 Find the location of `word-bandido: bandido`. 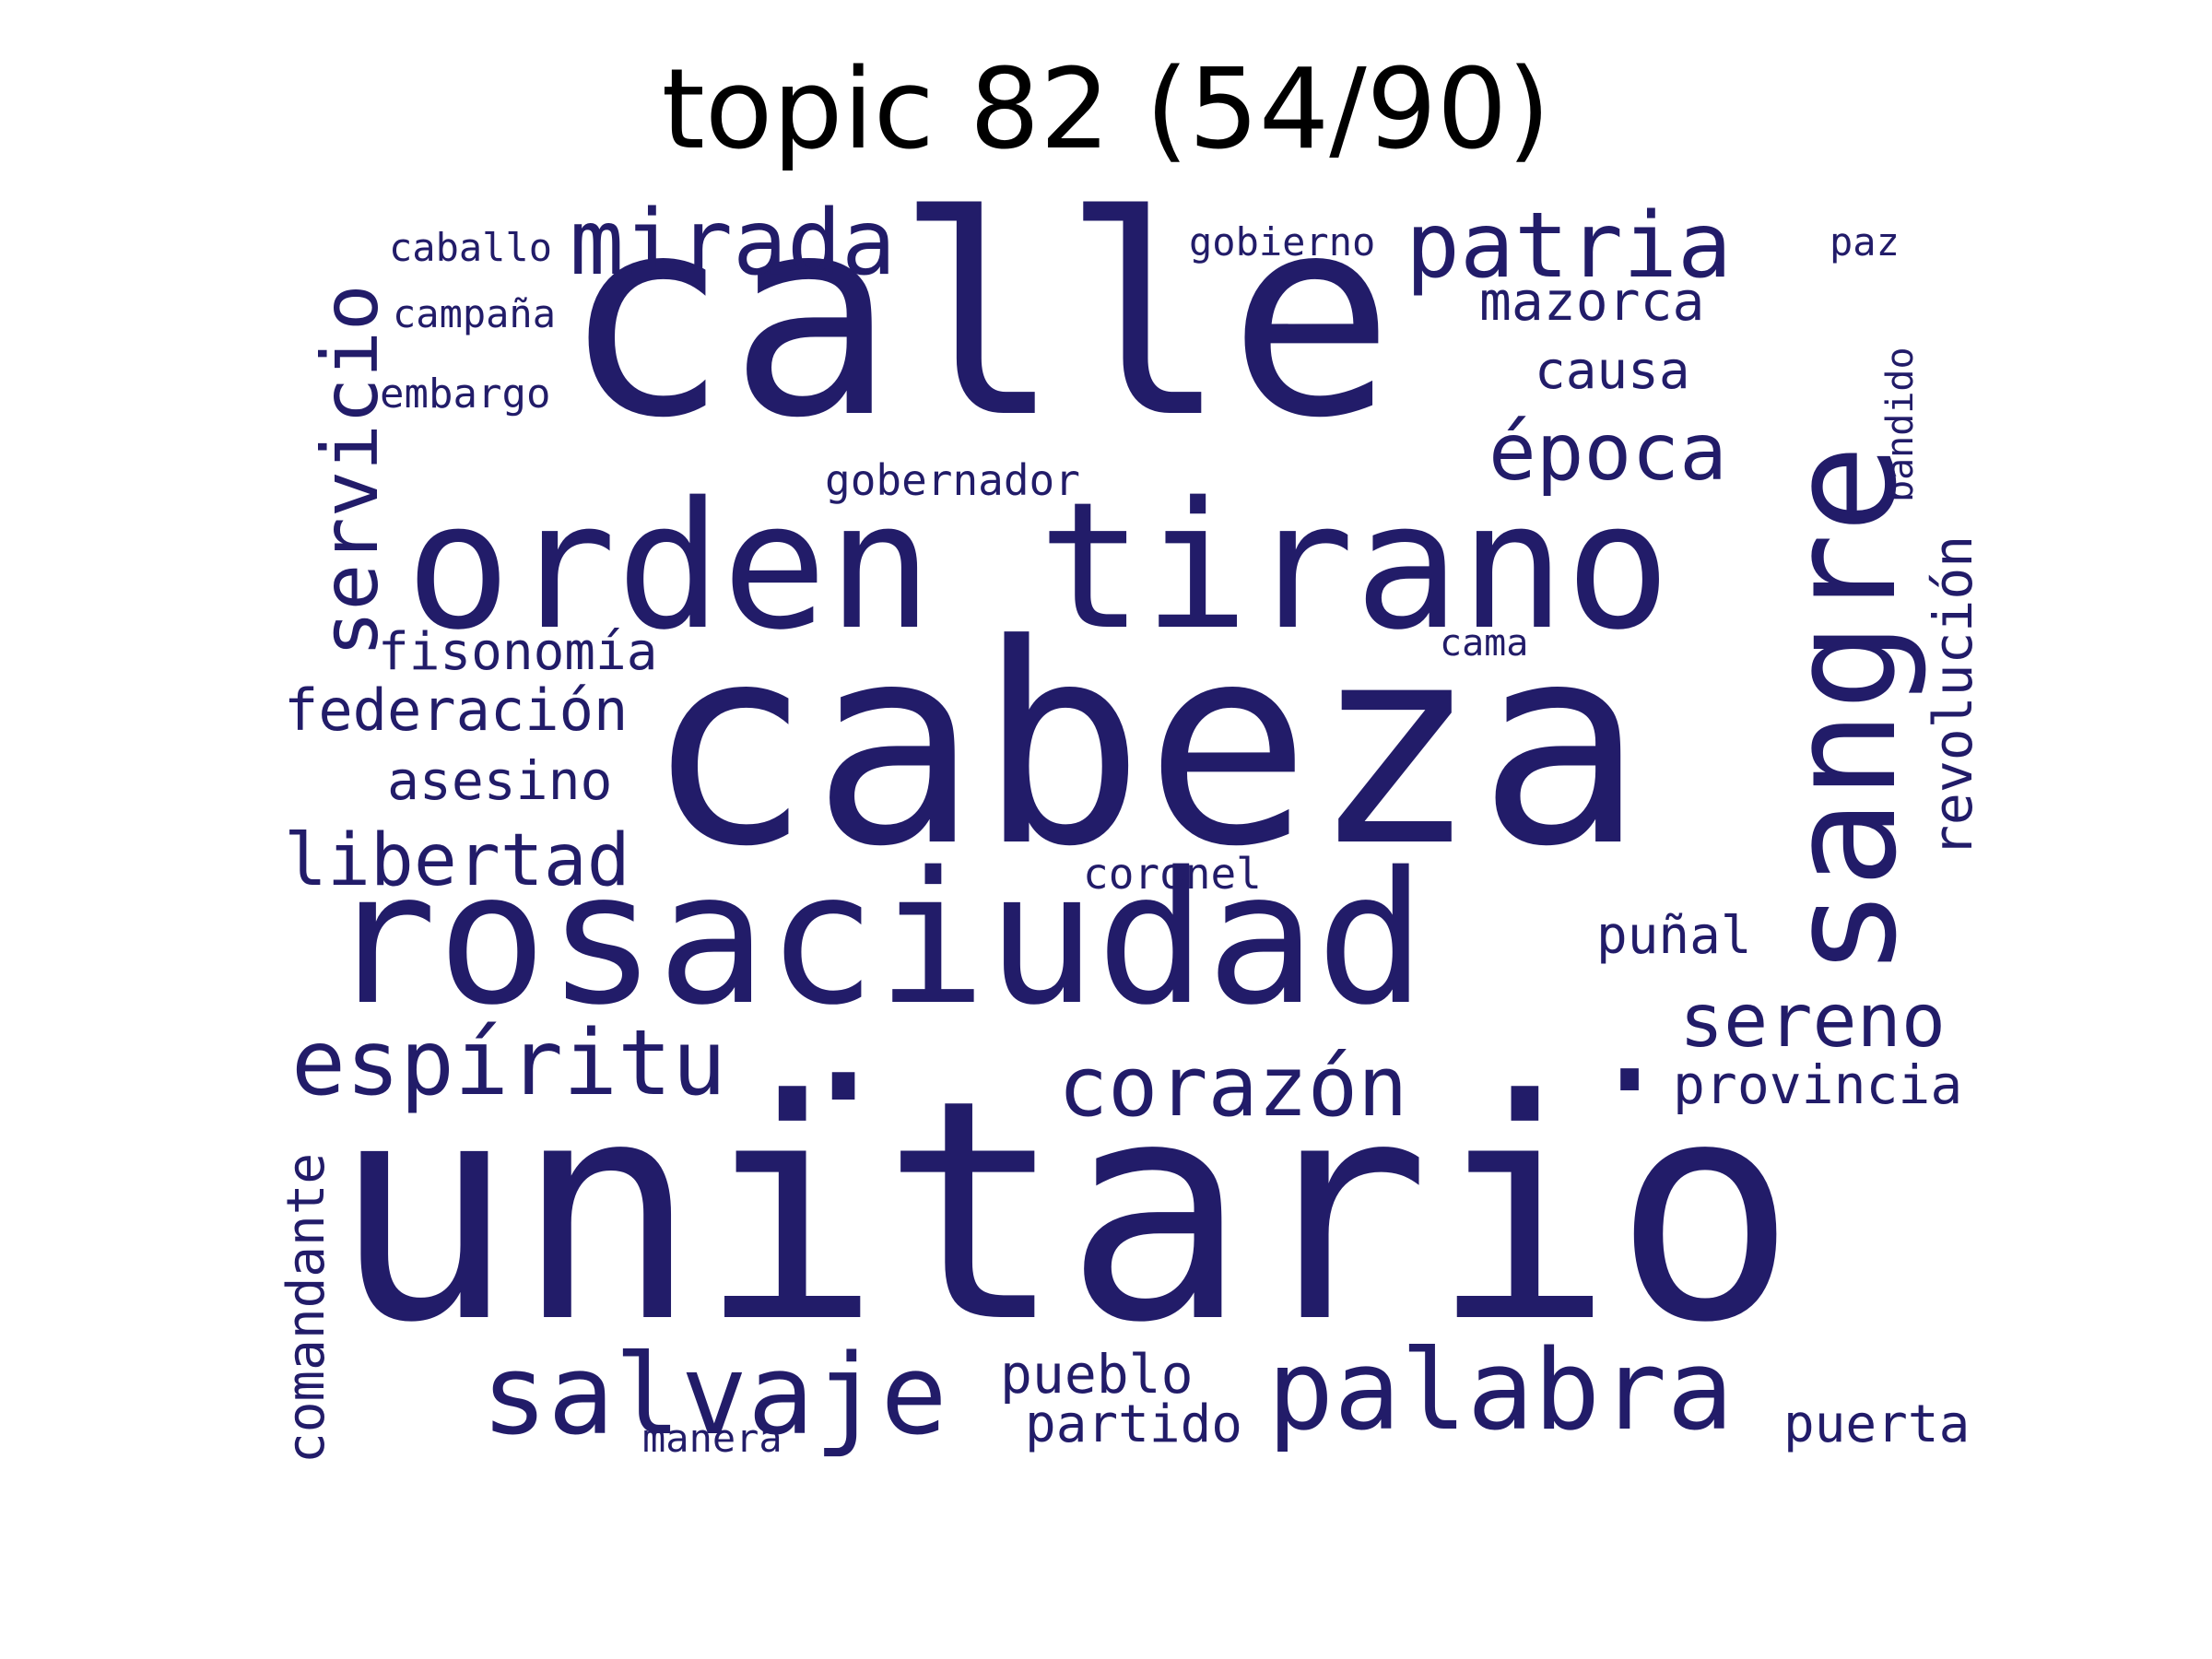

word-bandido: bandido is located at coordinates (1900, 424).